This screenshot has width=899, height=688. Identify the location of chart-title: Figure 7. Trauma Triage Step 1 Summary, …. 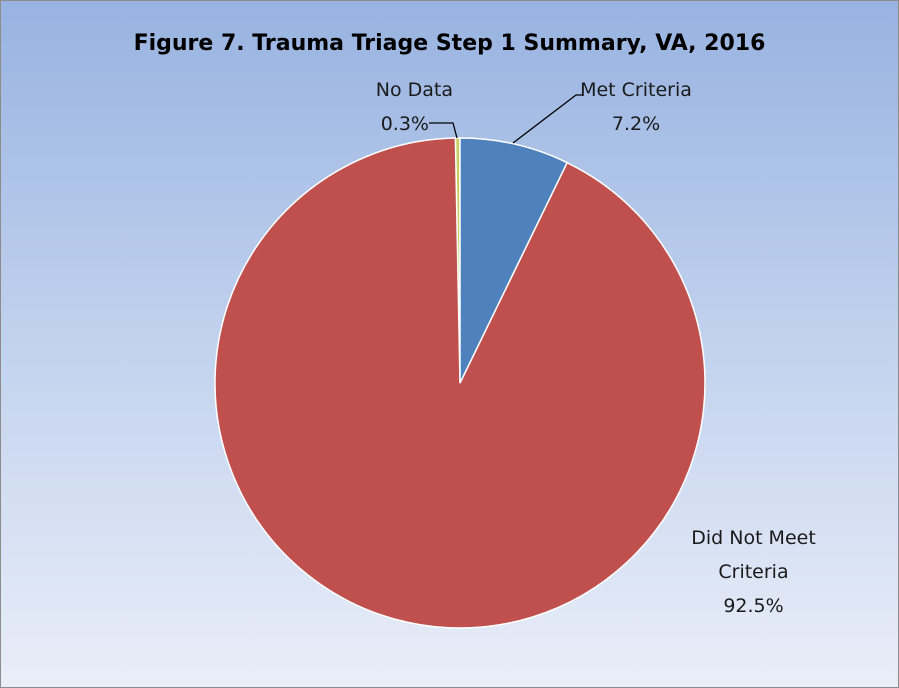
(449, 43).